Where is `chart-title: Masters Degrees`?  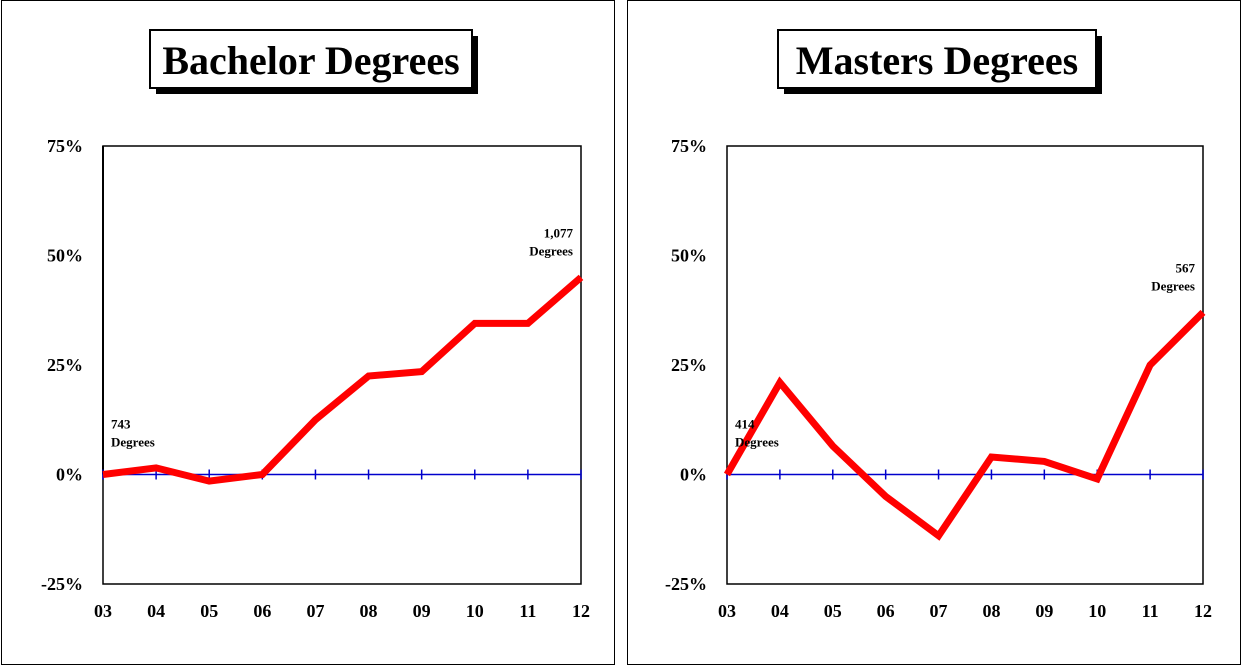 chart-title: Masters Degrees is located at coordinates (937, 60).